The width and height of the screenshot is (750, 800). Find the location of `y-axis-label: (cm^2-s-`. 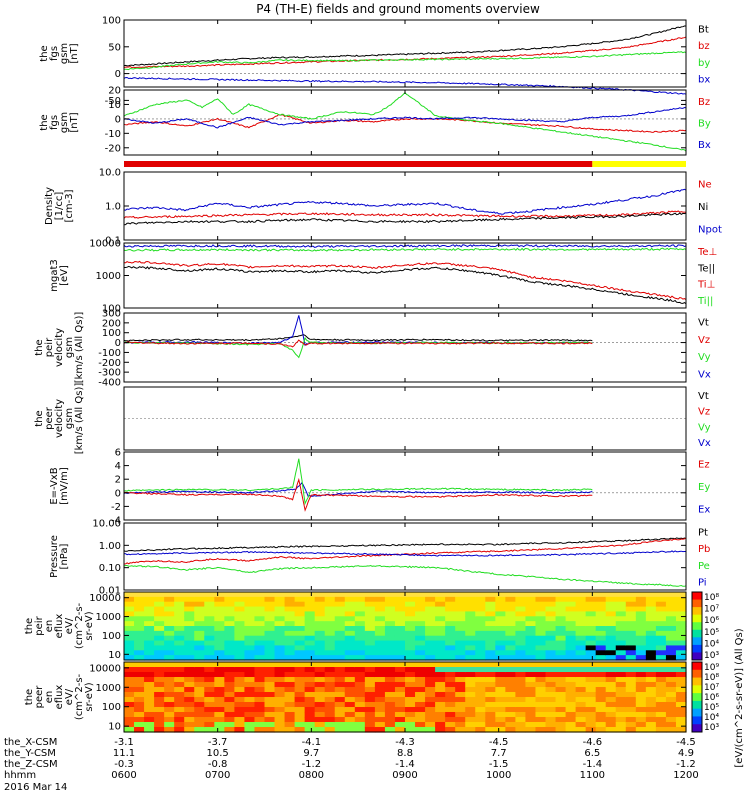

y-axis-label: (cm^2-s- is located at coordinates (79, 696).